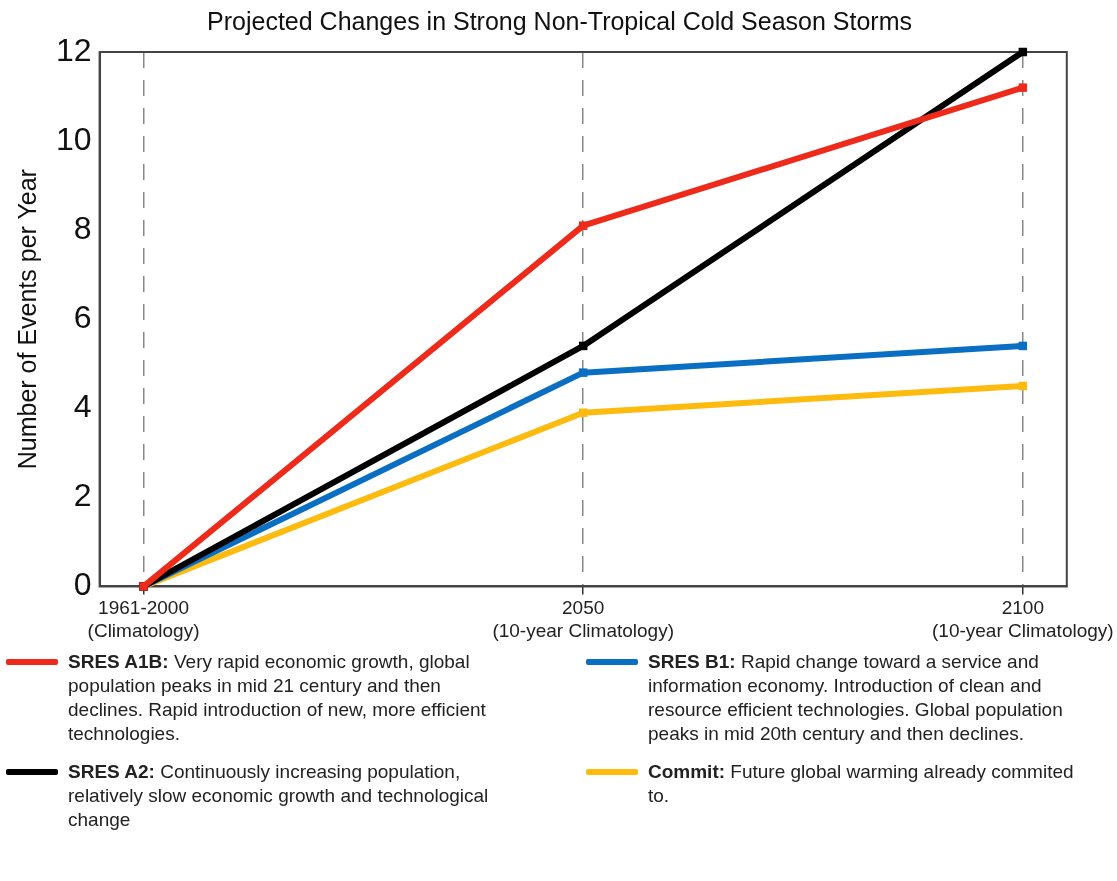 Image resolution: width=1117 pixels, height=881 pixels. Describe the element at coordinates (74, 138) in the screenshot. I see `y-tick-label: 10` at that location.